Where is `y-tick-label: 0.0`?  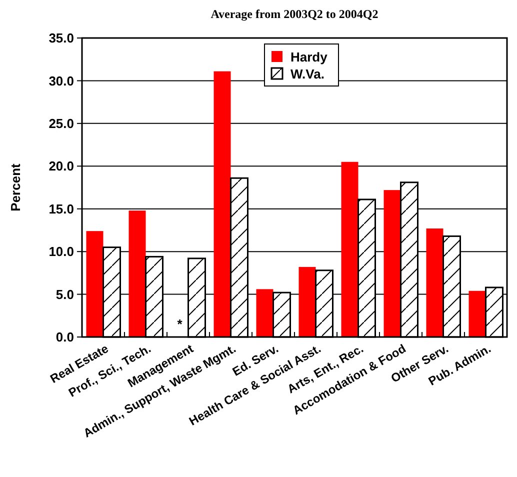
y-tick-label: 0.0 is located at coordinates (65, 337).